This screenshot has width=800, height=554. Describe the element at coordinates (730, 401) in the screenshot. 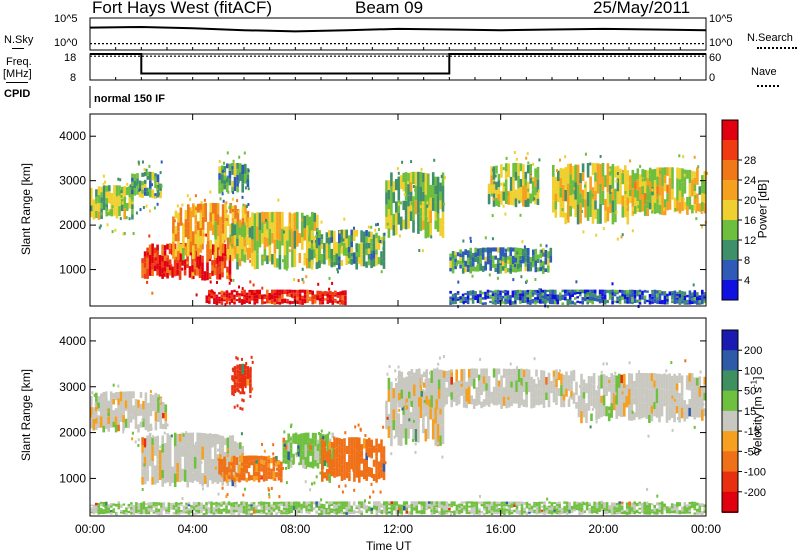

I see `velocity-colorbar-swatch` at that location.